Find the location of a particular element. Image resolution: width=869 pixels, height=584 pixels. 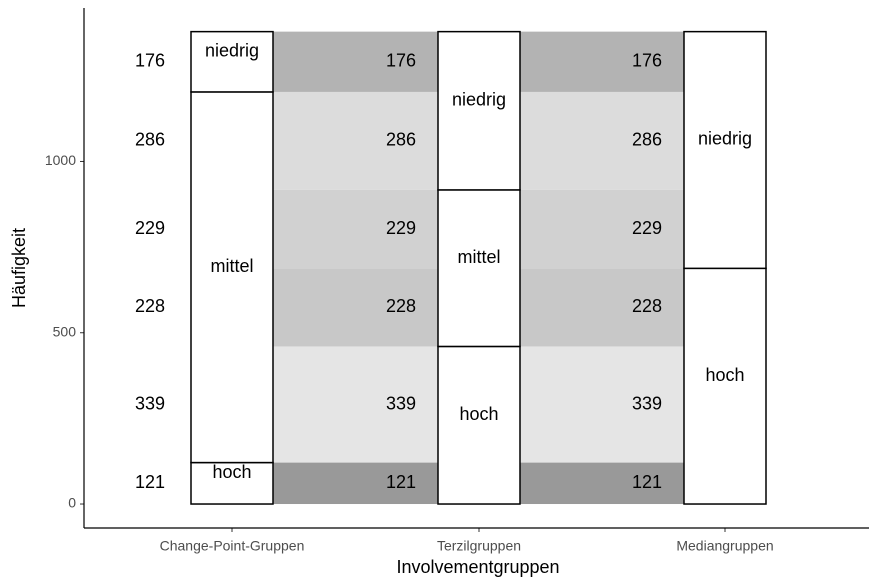

x-axis-title: Involvementgruppen is located at coordinates (477, 567).